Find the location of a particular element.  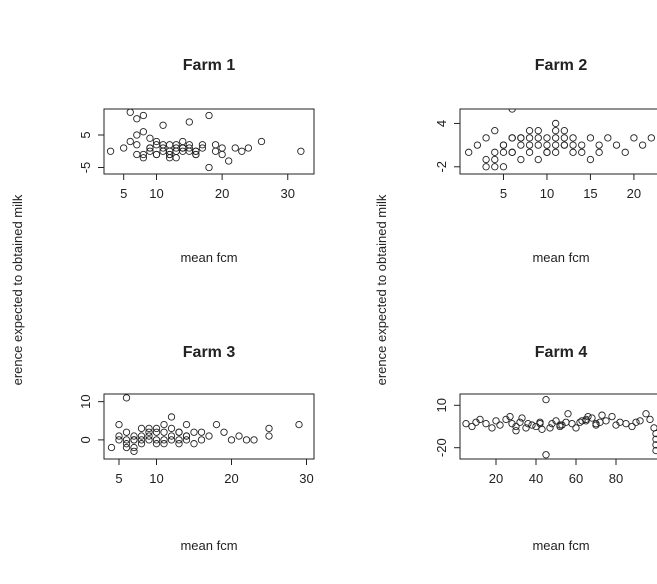

y-tick-label: -2 is located at coordinates (441, 167).